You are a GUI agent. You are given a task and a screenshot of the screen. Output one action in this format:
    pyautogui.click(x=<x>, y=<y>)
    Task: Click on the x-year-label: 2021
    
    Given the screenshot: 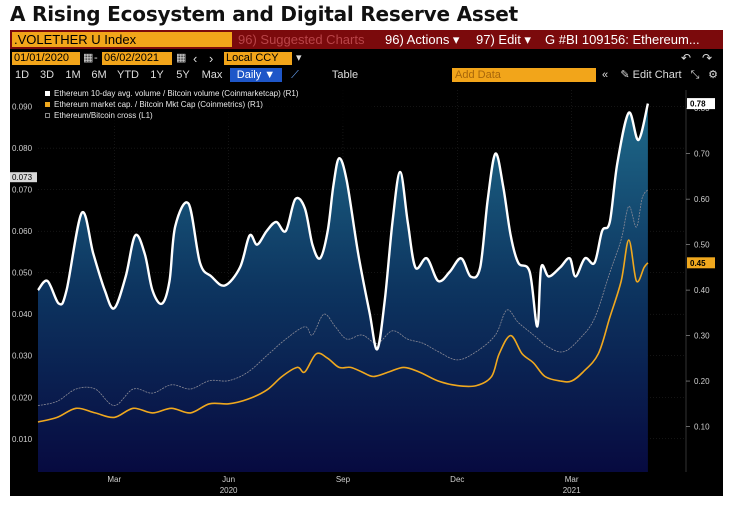 What is the action you would take?
    pyautogui.click(x=572, y=490)
    